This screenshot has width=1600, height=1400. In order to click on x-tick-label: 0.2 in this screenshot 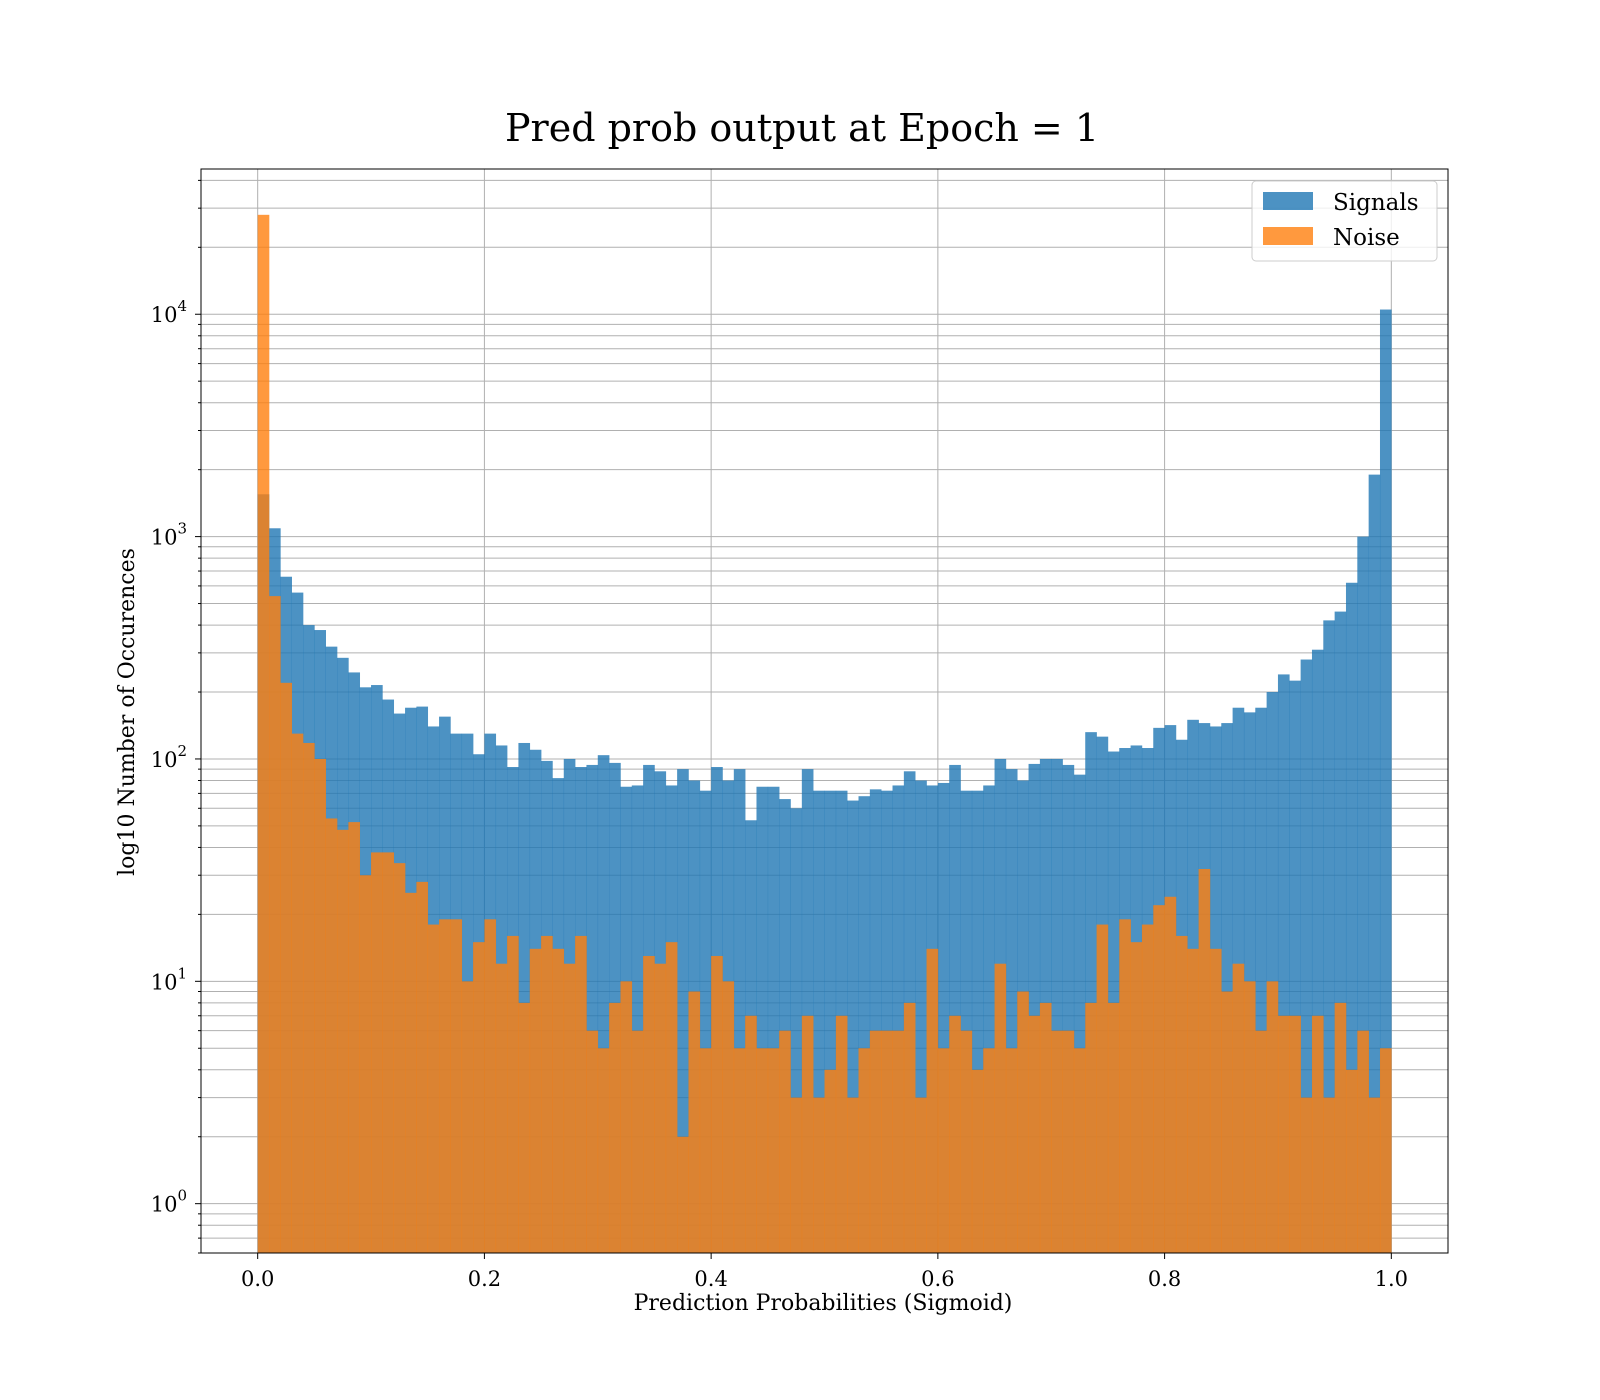, I will do `click(484, 1279)`.